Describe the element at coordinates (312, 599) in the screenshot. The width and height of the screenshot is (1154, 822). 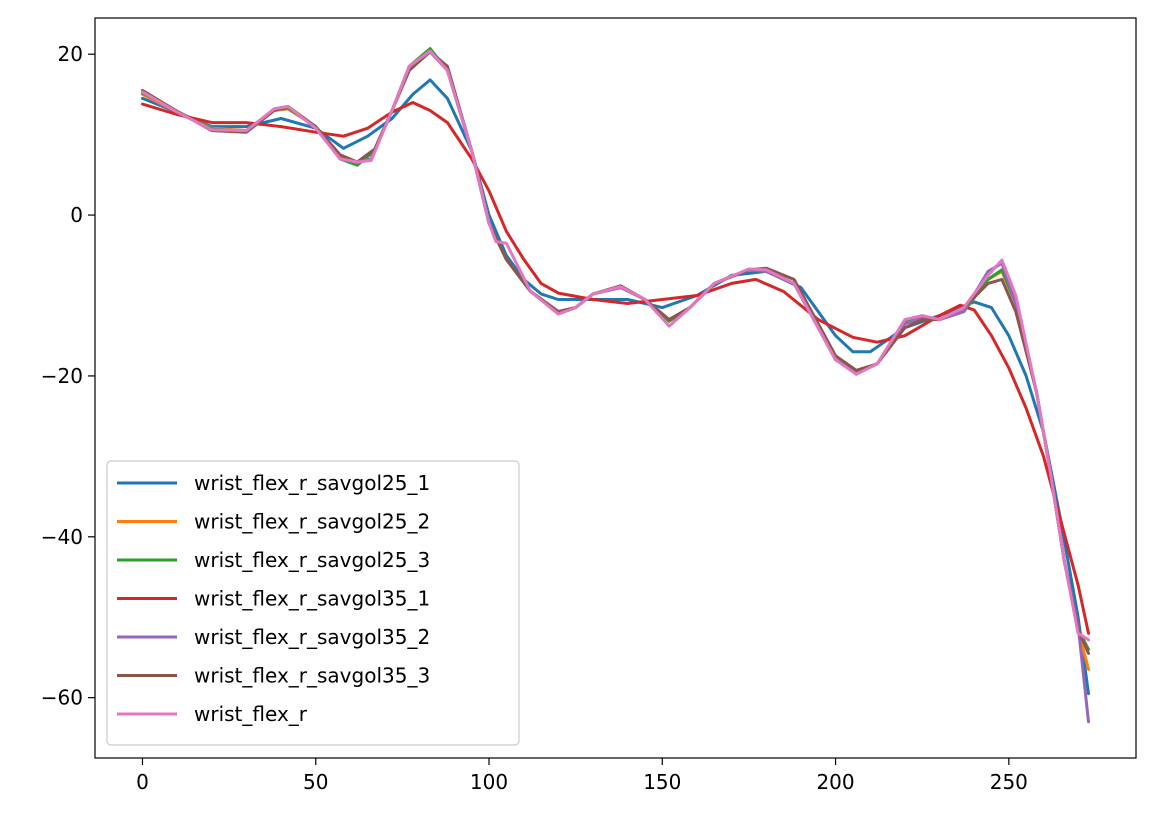
I see `legend-label: wrist_flex_r_savgol35_1` at that location.